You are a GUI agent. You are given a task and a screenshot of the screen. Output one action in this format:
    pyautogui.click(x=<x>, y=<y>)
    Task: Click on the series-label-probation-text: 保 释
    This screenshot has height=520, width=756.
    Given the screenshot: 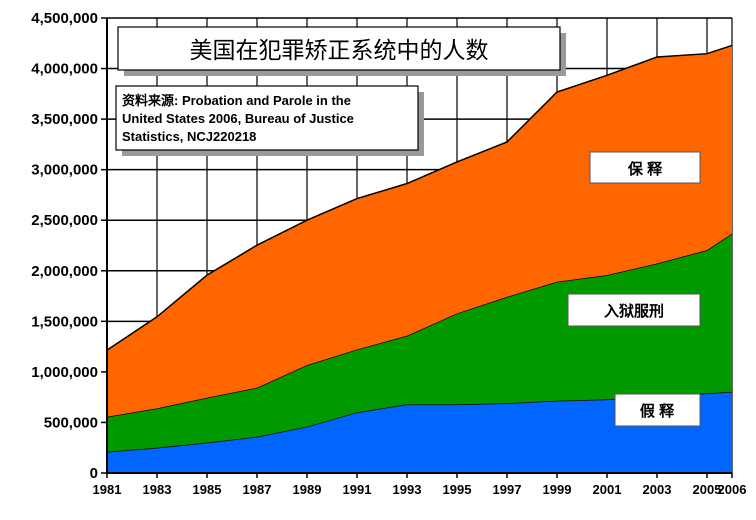 What is the action you would take?
    pyautogui.click(x=645, y=169)
    